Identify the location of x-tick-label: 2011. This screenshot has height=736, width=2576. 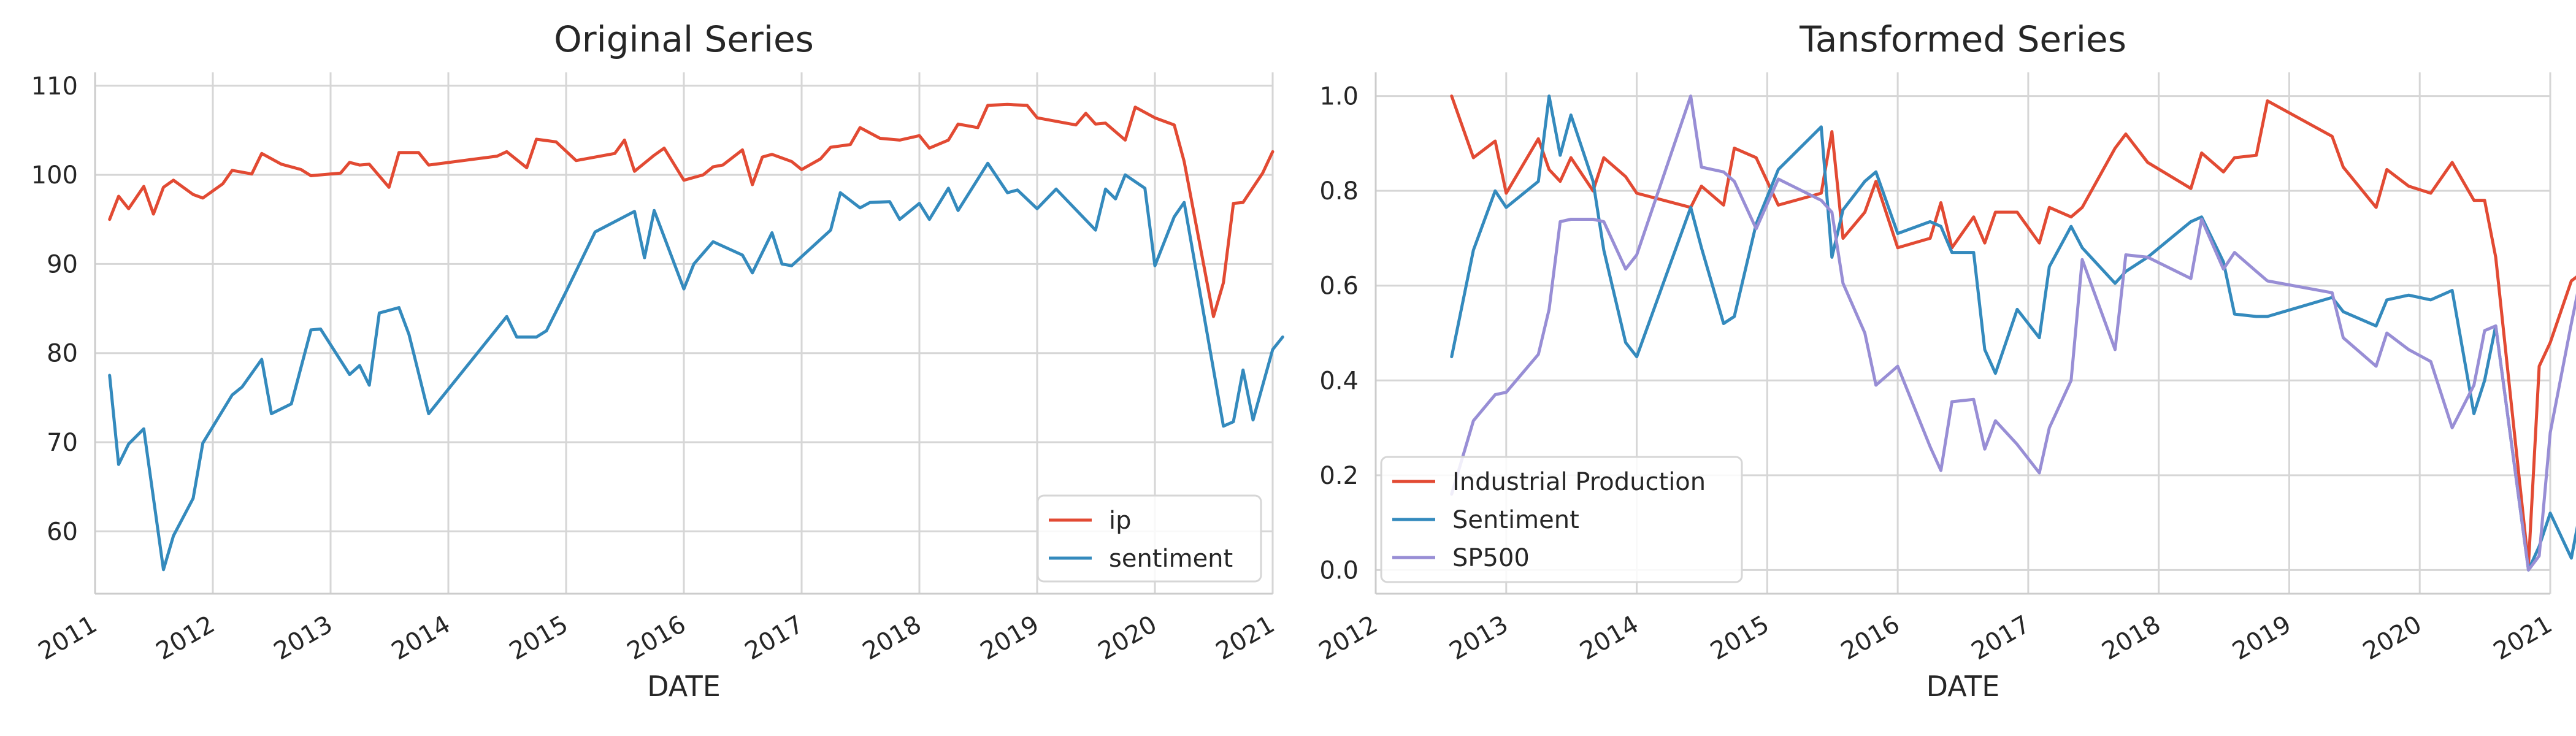
(68, 638).